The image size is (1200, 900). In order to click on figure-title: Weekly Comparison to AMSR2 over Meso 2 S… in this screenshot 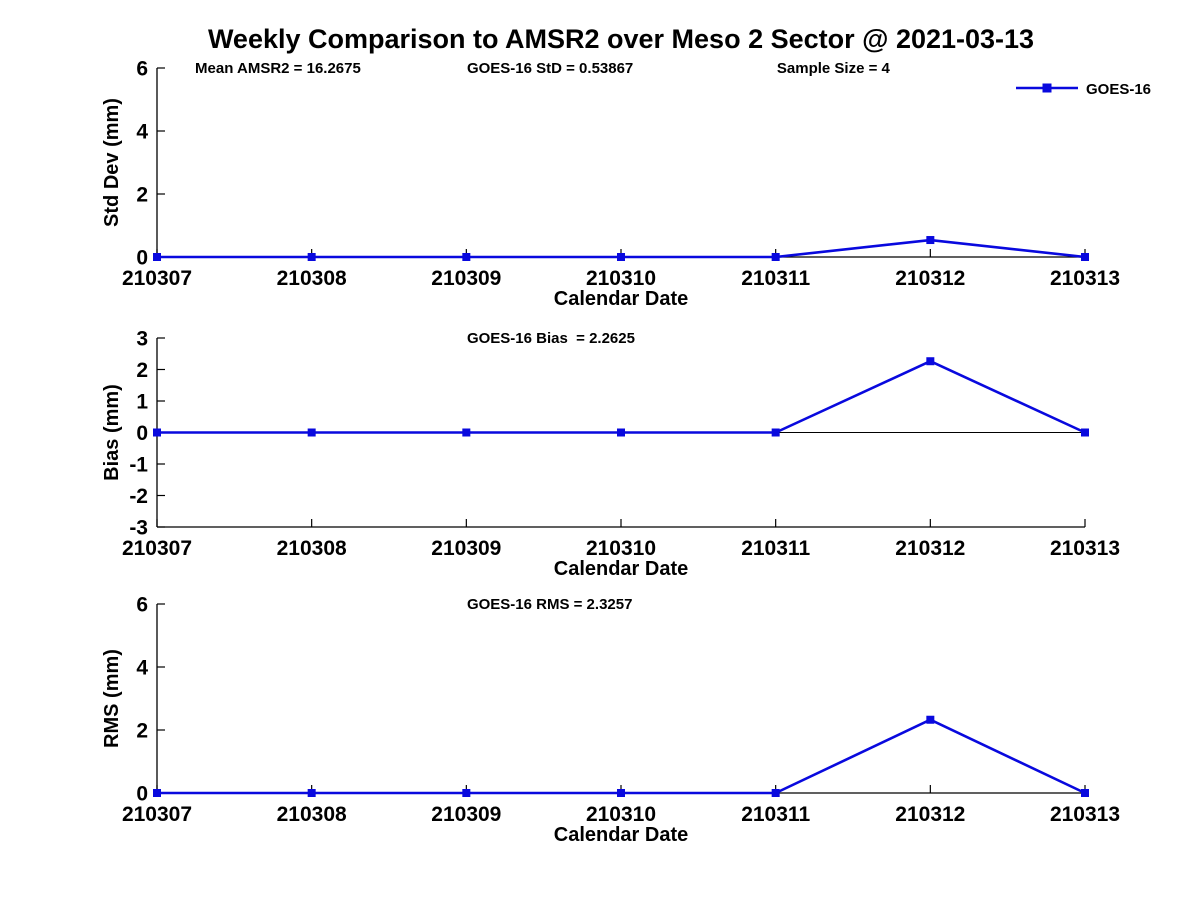, I will do `click(621, 39)`.